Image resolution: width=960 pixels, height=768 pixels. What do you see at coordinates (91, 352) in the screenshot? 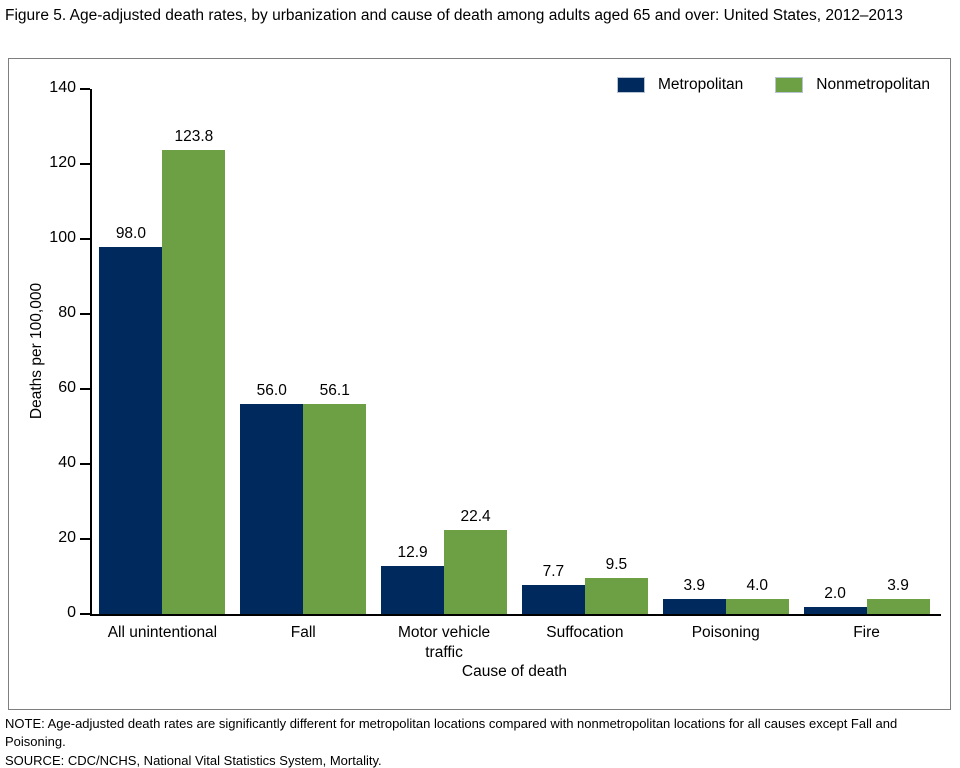
I see `y-axis-line` at bounding box center [91, 352].